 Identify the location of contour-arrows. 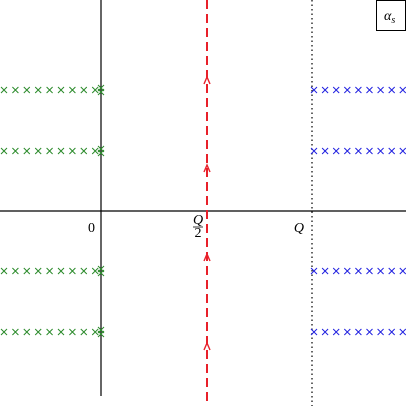
(207, 213).